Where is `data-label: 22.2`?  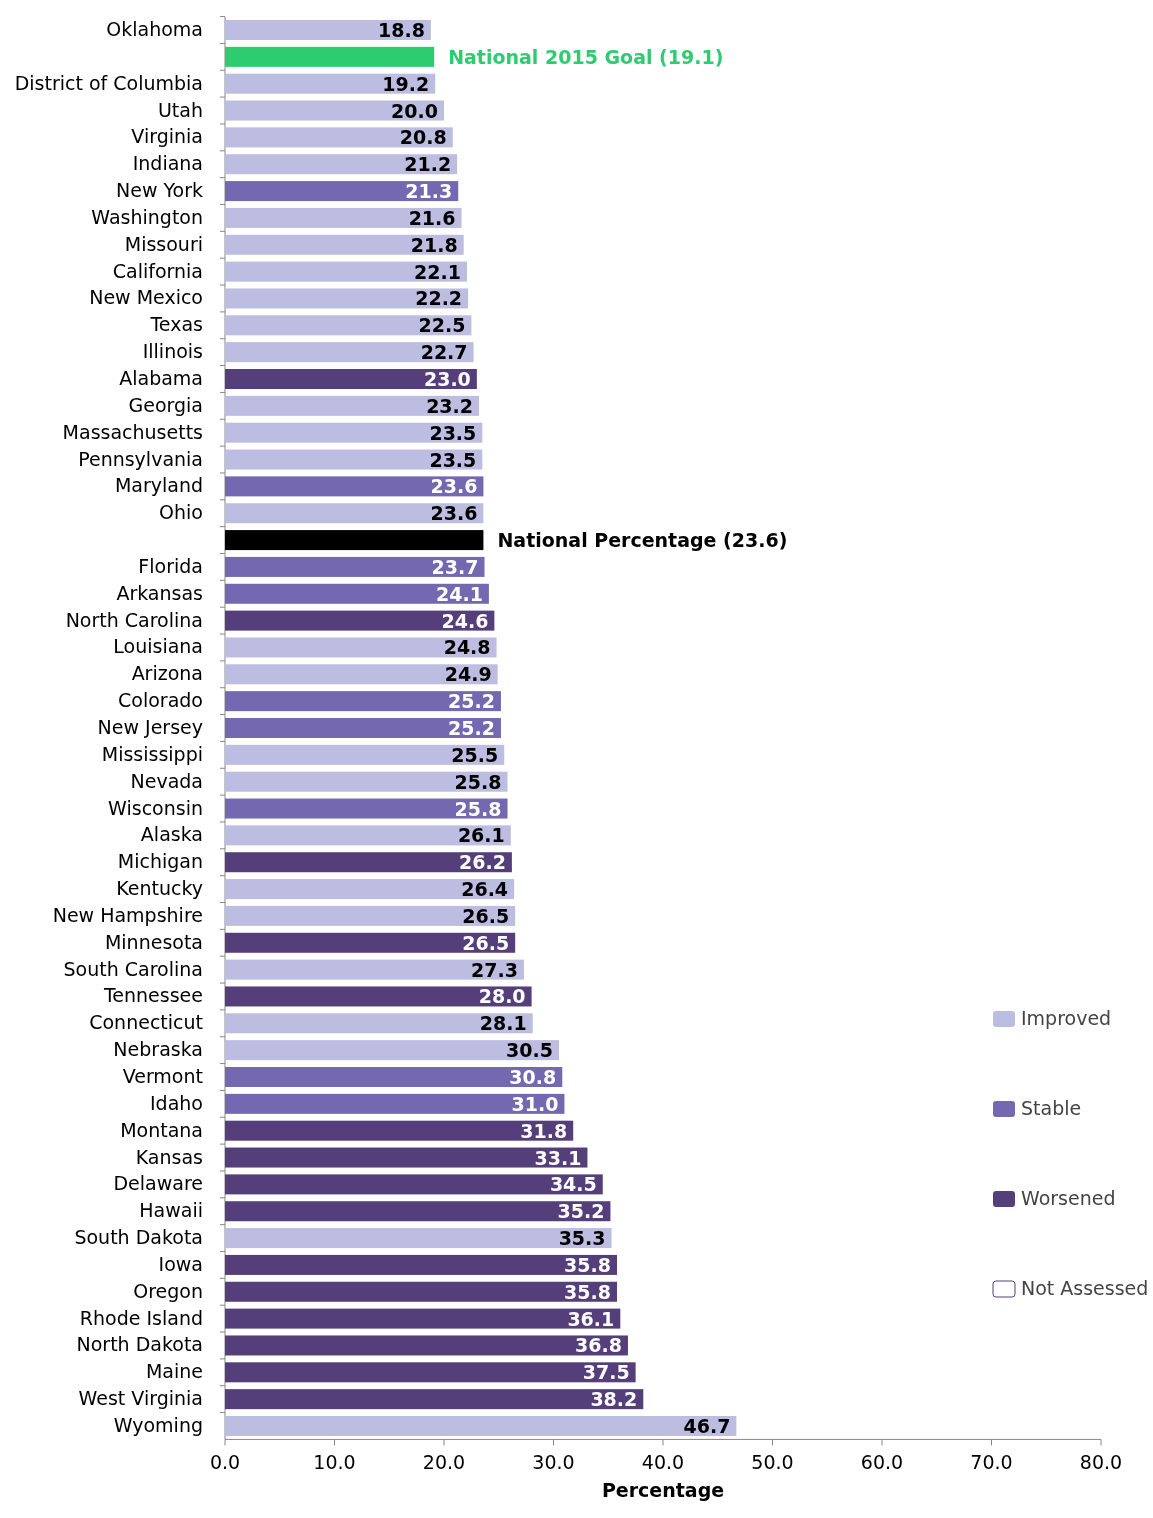
data-label: 22.2 is located at coordinates (439, 298).